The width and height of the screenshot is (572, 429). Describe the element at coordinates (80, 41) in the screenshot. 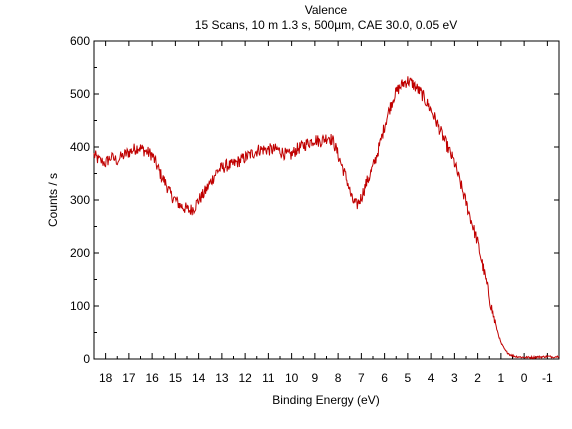

I see `y-tick-label: 600` at that location.